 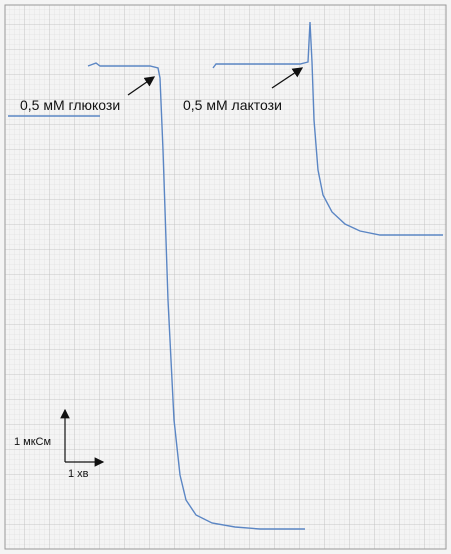 What do you see at coordinates (141, 86) in the screenshot?
I see `arrow-glucose` at bounding box center [141, 86].